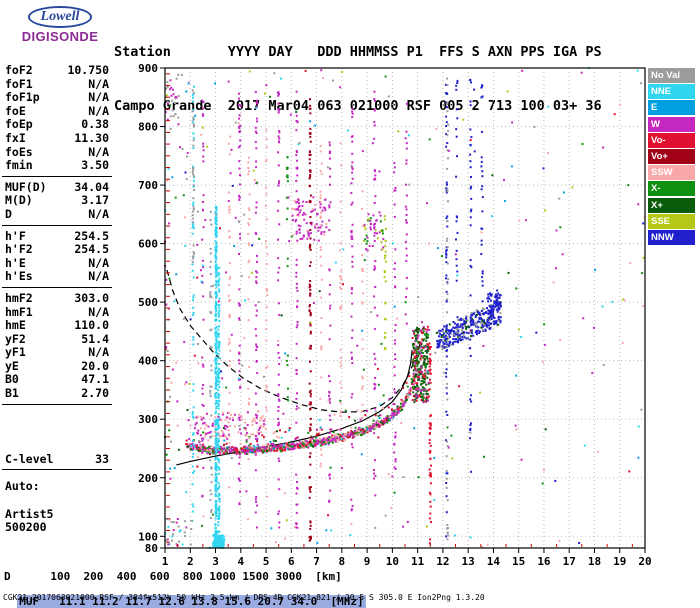  I want to click on param-value: 3.17, so click(95, 200).